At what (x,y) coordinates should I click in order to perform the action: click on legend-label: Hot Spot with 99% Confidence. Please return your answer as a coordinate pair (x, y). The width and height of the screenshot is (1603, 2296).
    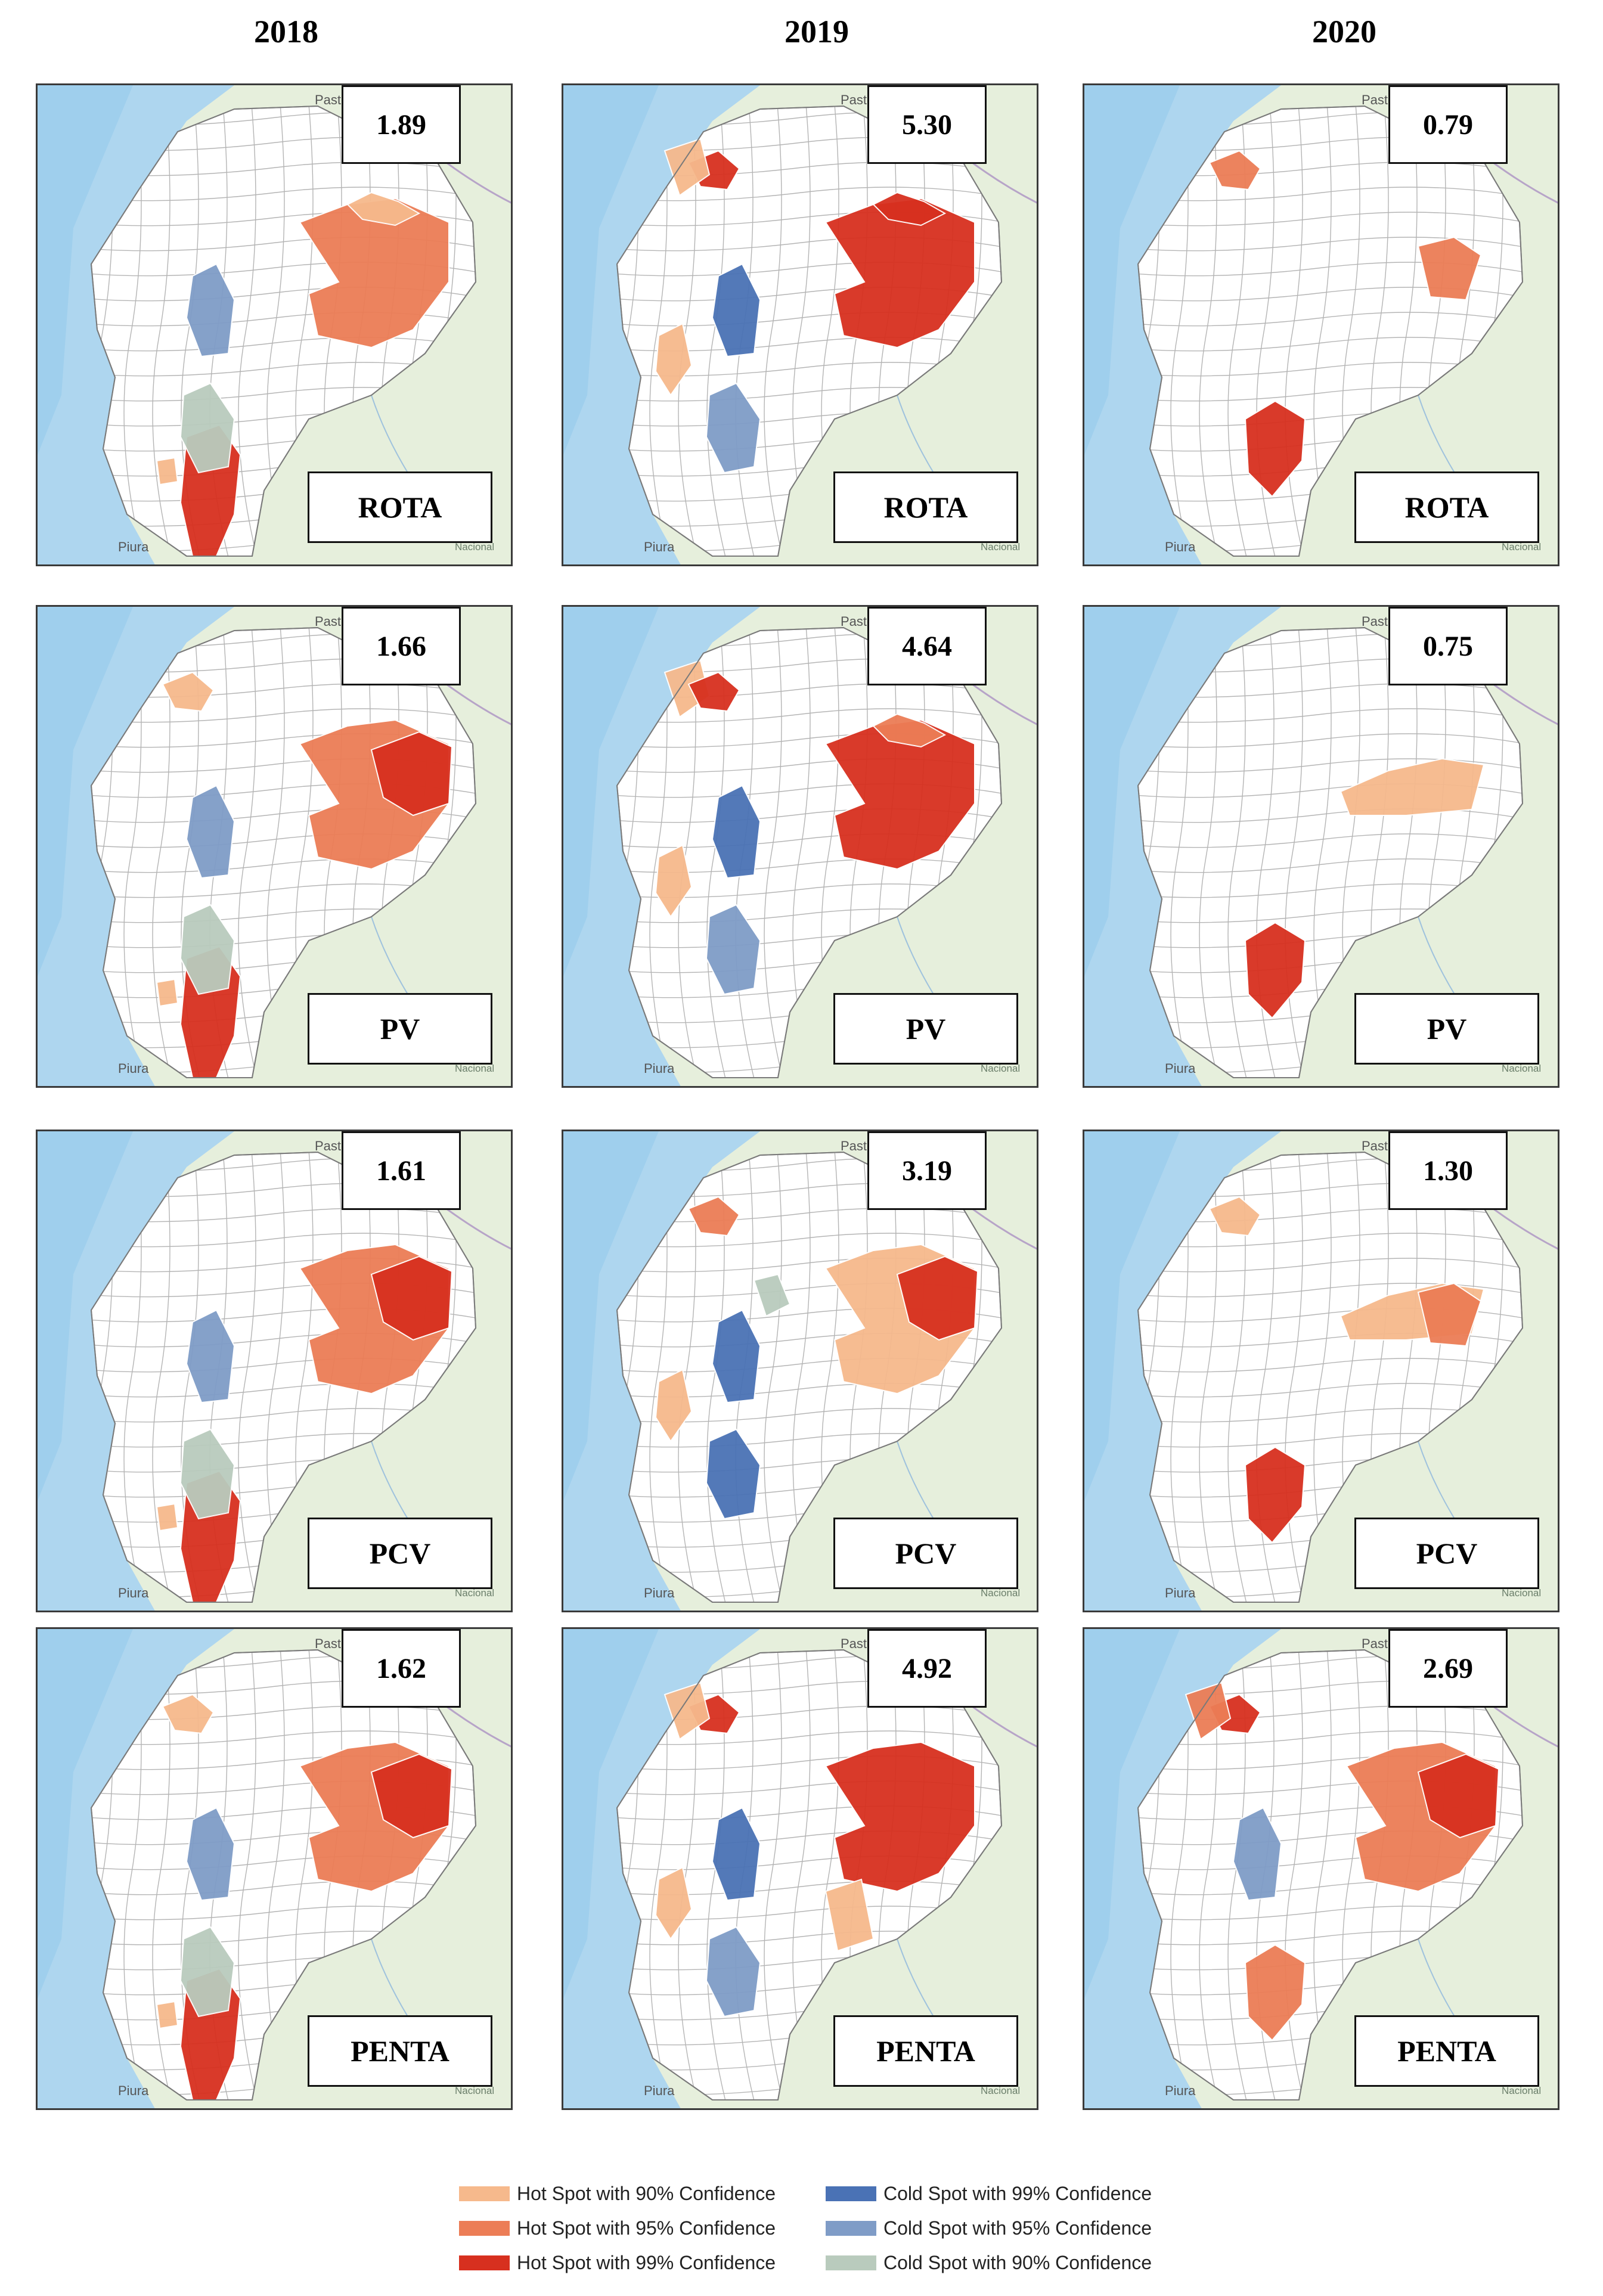
    Looking at the image, I should click on (646, 2262).